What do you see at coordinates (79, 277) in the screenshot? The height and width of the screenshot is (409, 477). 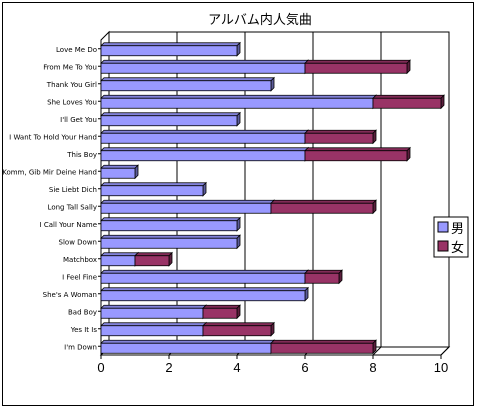 I see `y-tick-label: I Feel Fine` at bounding box center [79, 277].